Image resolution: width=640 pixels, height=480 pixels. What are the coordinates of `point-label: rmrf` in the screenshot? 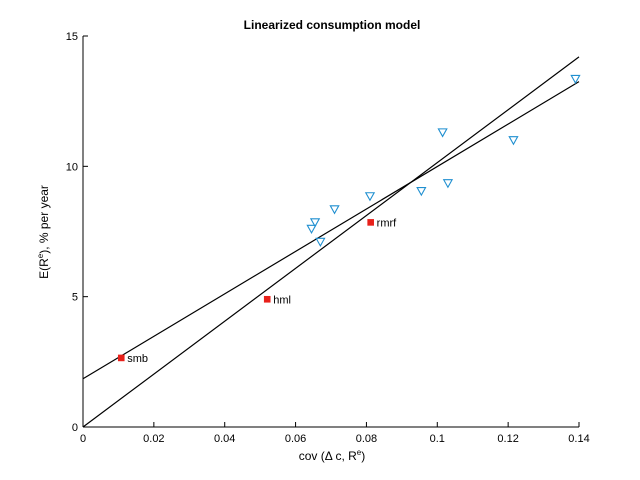 It's located at (387, 223).